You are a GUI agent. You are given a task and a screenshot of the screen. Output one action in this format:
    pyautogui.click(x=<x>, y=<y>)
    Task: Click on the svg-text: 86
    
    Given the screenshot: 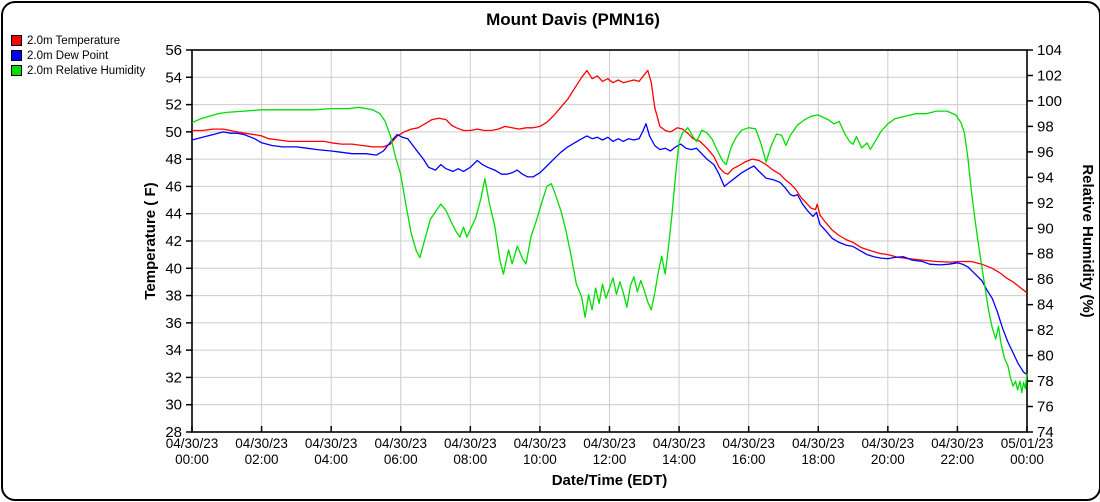 What is the action you would take?
    pyautogui.click(x=1045, y=279)
    